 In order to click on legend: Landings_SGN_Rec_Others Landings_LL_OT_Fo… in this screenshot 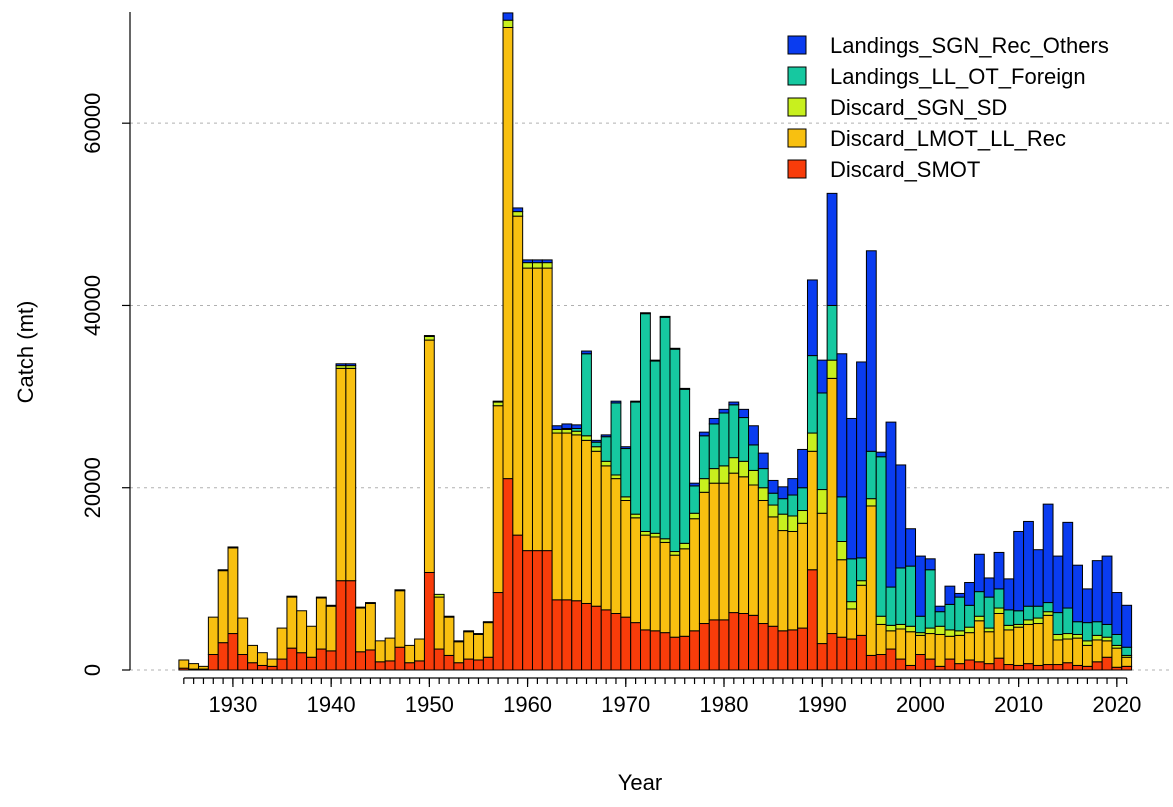, I will do `click(948, 107)`.